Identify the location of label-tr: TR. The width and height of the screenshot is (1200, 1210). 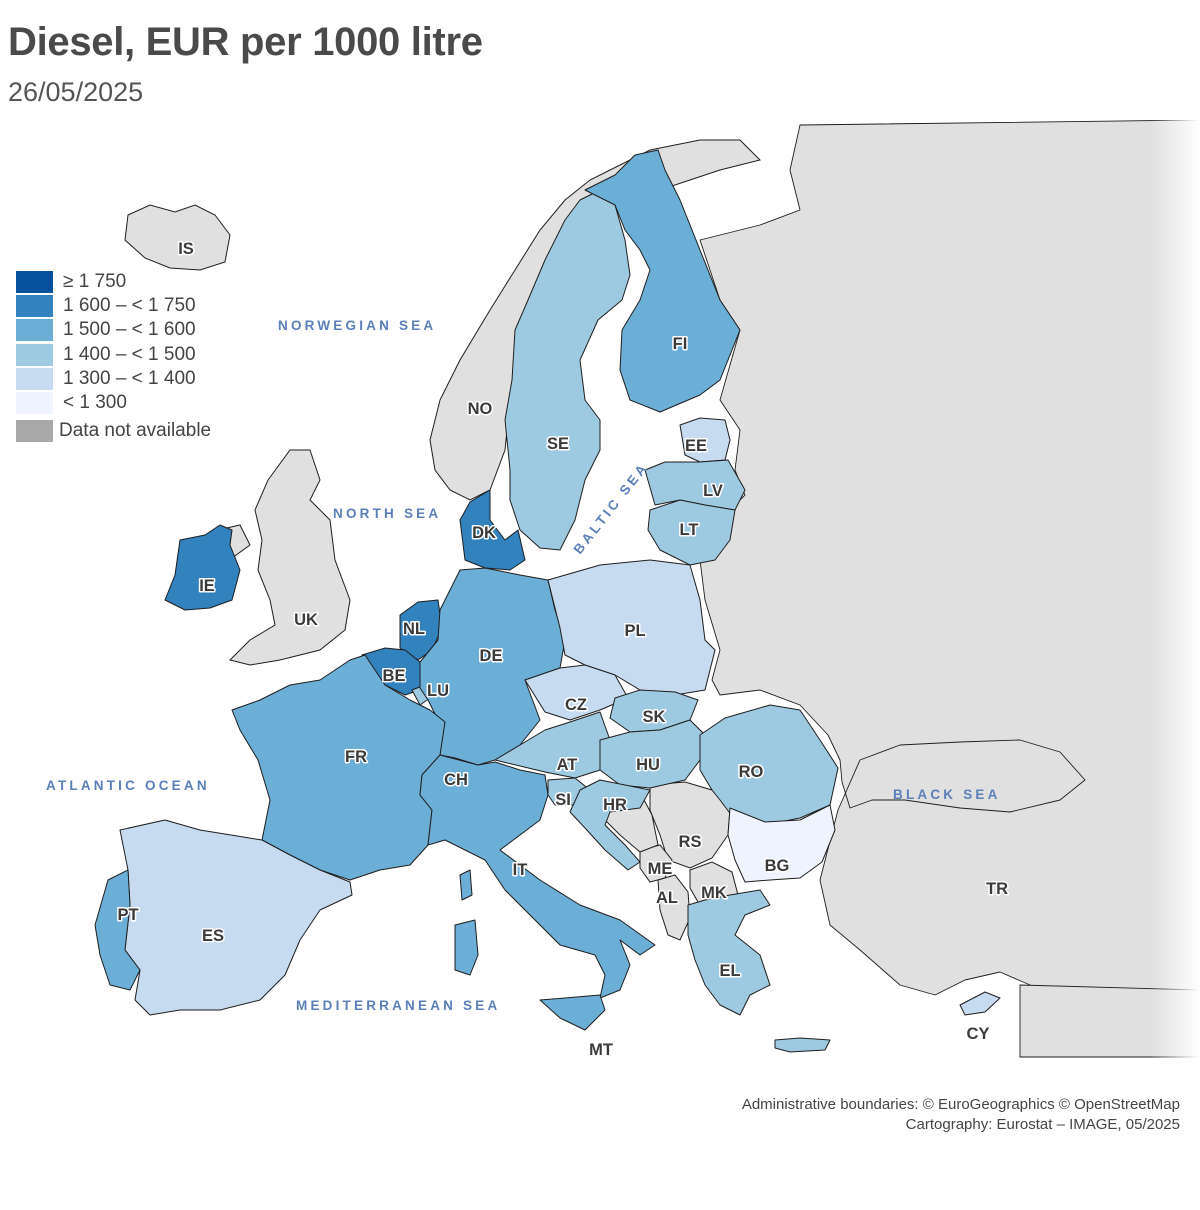
(997, 889).